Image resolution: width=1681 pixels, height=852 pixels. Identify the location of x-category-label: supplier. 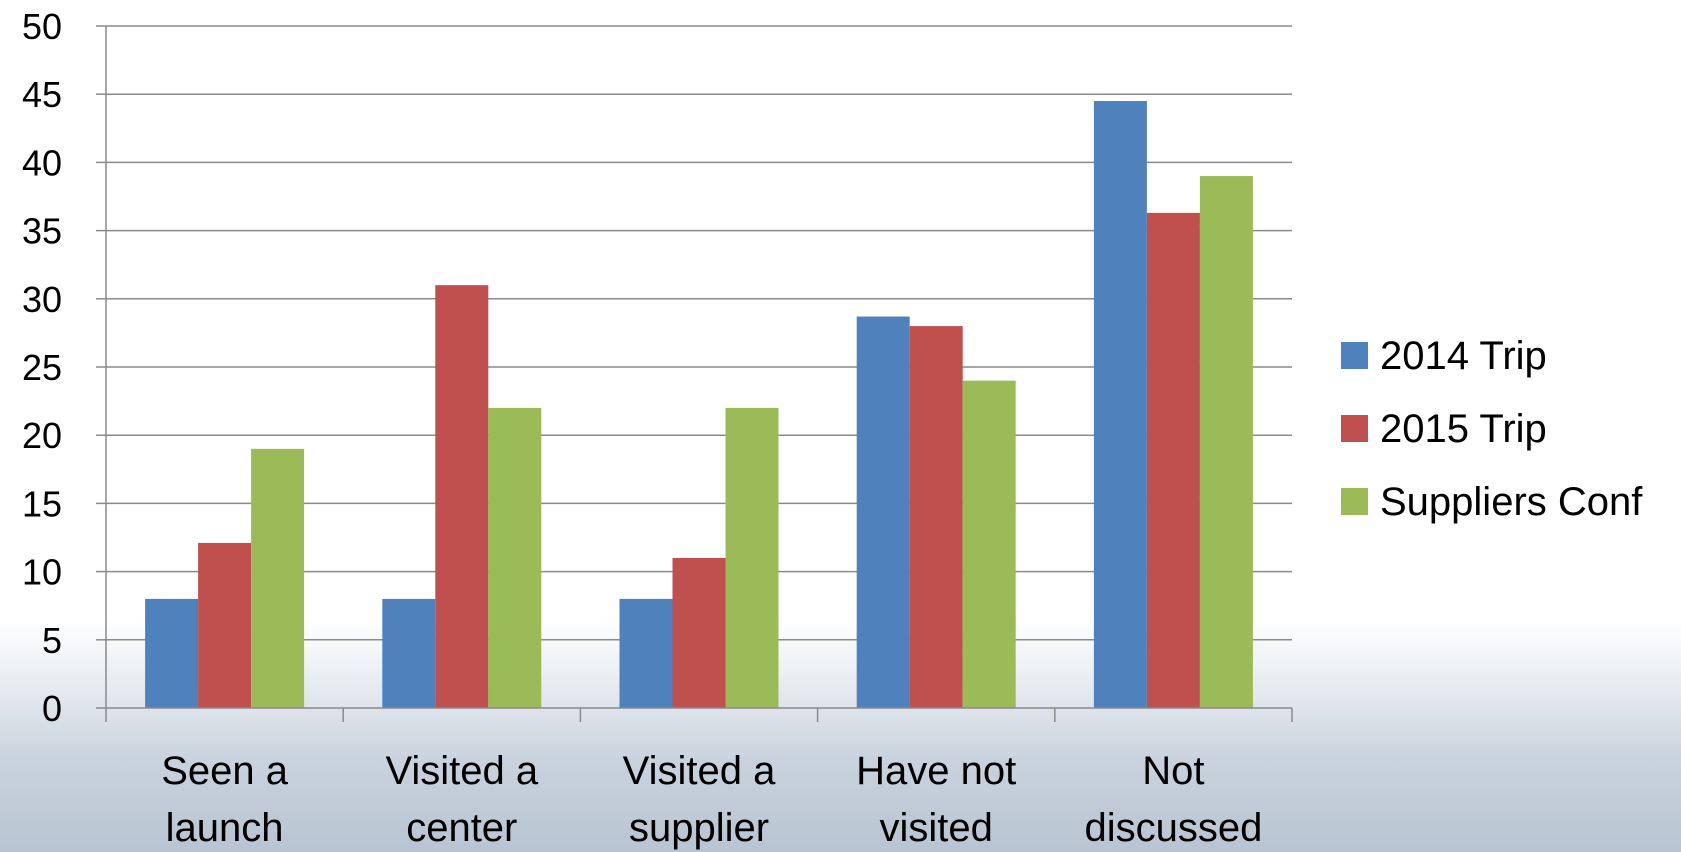
(699, 828).